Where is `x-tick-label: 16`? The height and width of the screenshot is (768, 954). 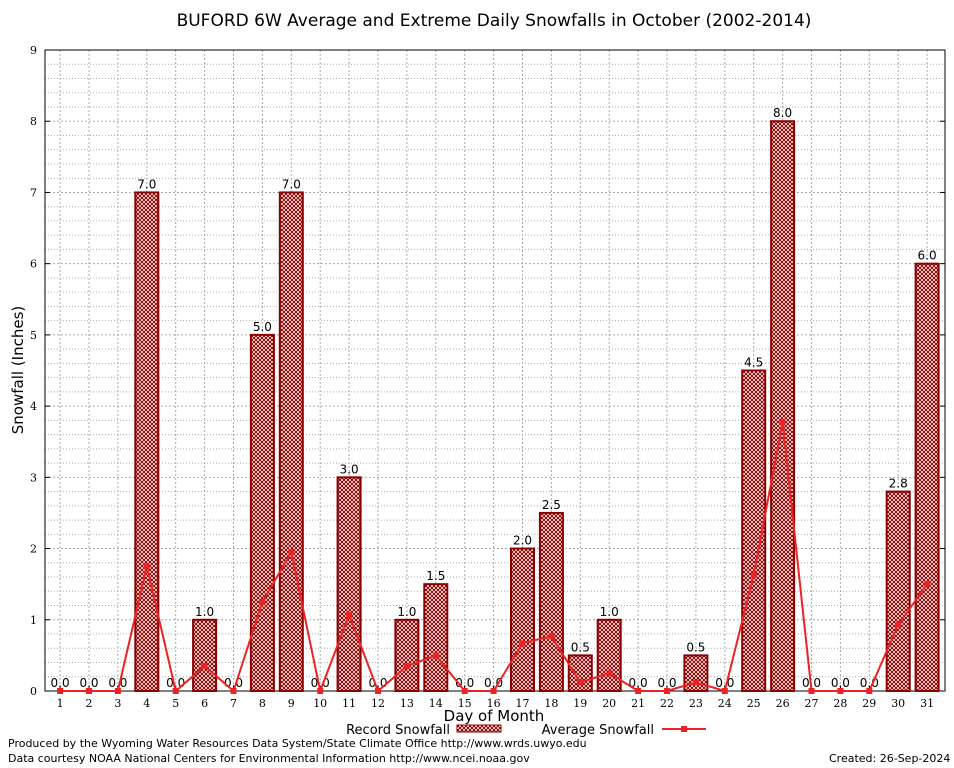
x-tick-label: 16 is located at coordinates (494, 703).